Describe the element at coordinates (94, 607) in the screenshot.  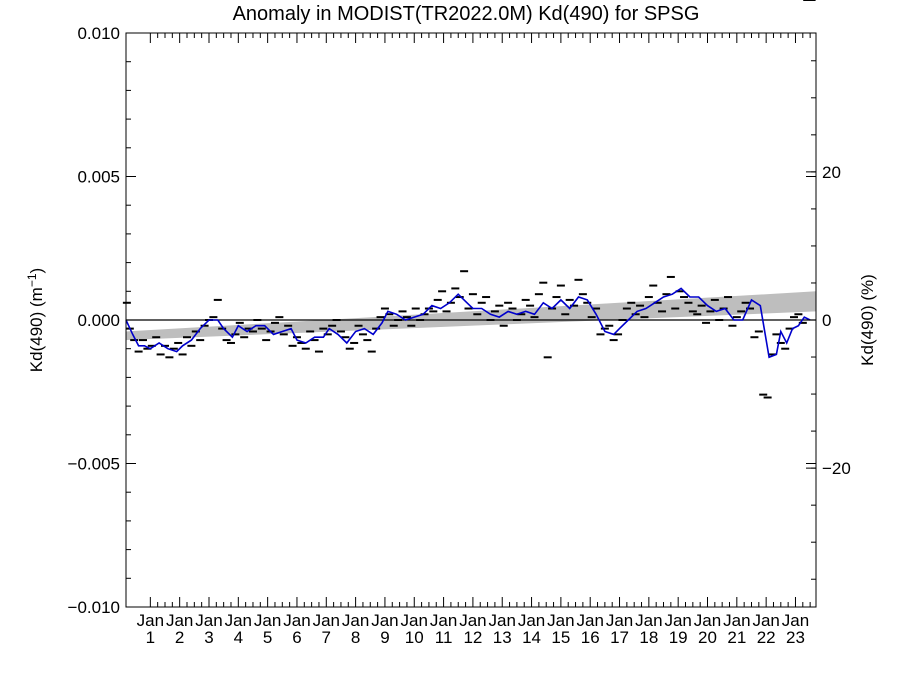
I see `y-left-tick-label: −0.010` at that location.